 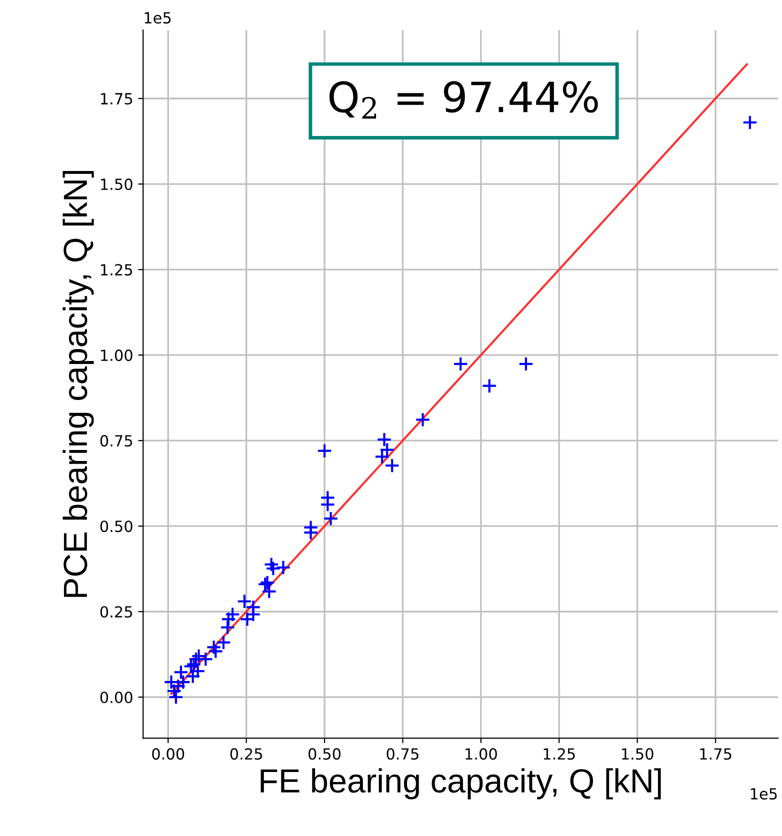 I want to click on y-tick-label: 1.00, so click(x=116, y=356).